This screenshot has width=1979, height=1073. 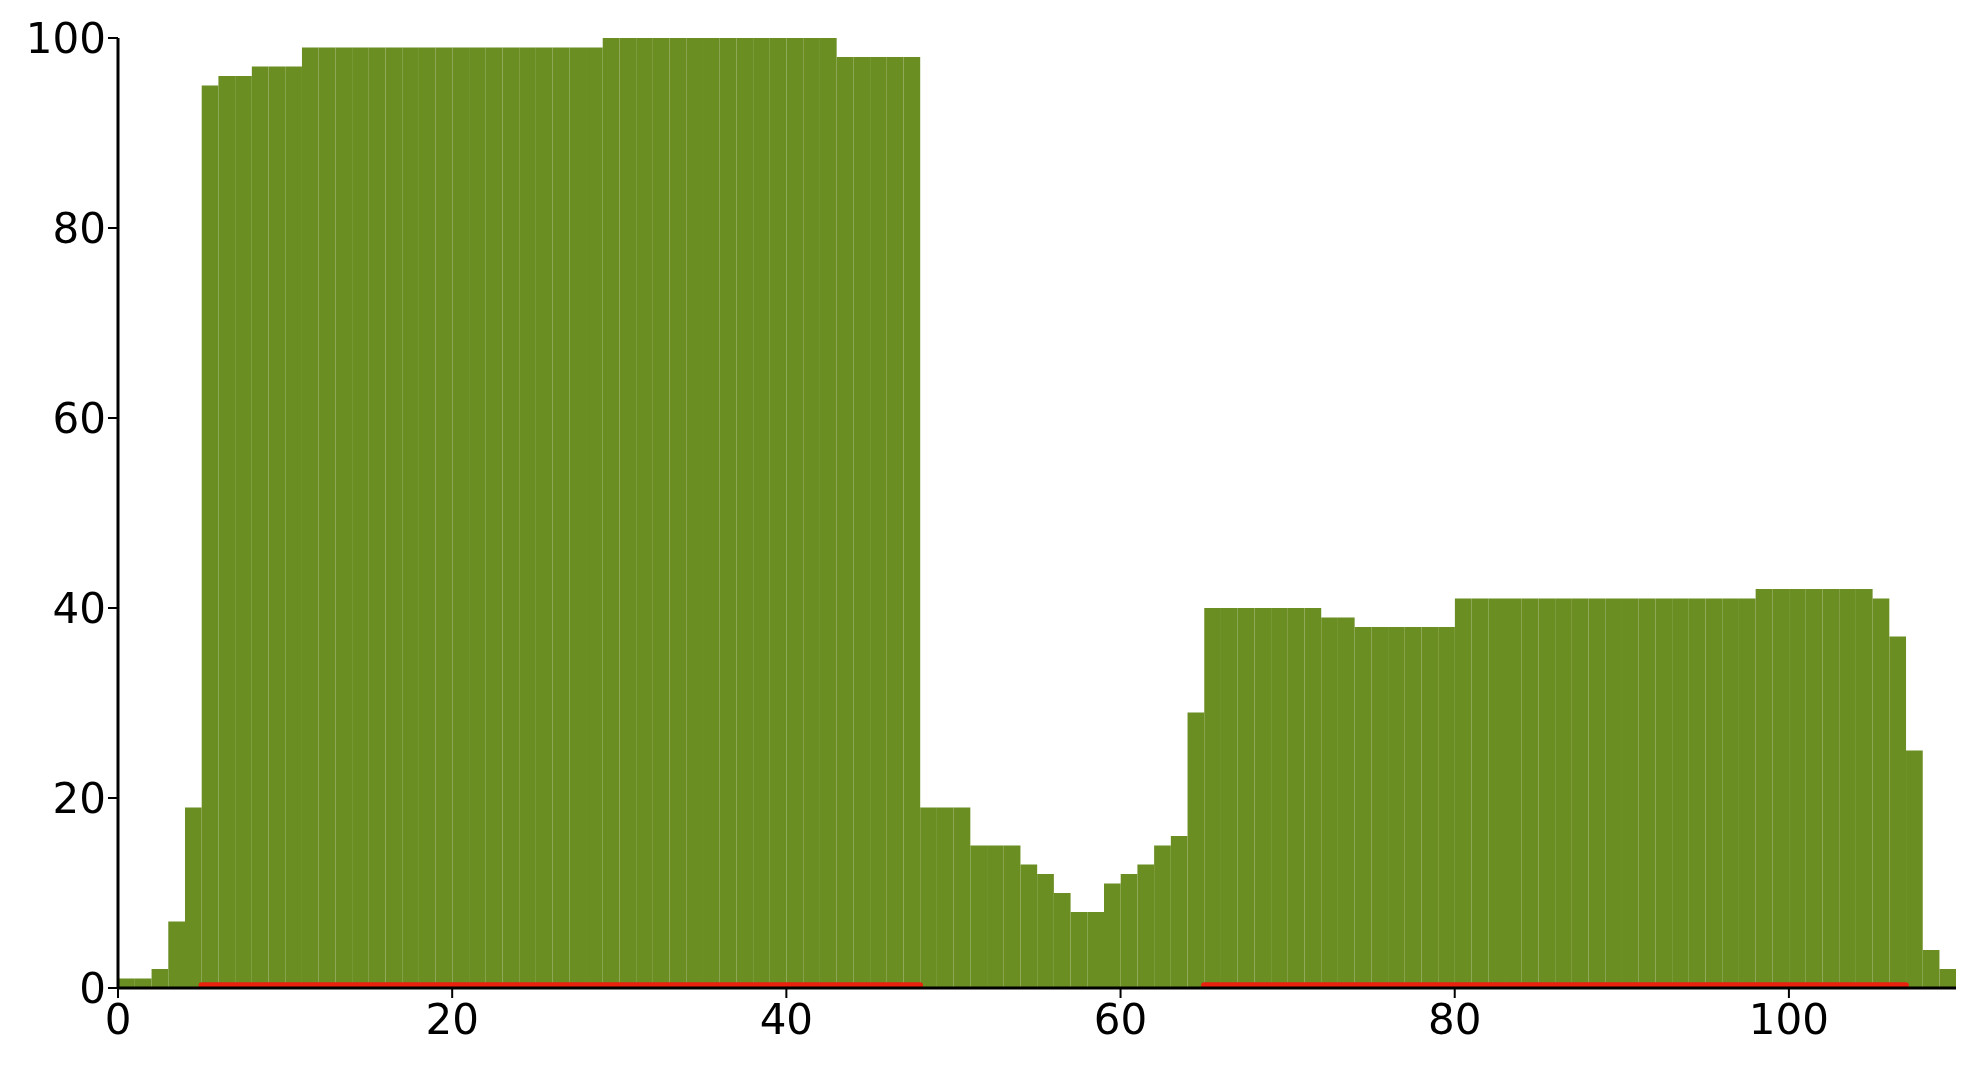 What do you see at coordinates (79, 418) in the screenshot?
I see `y-tick-label: 60` at bounding box center [79, 418].